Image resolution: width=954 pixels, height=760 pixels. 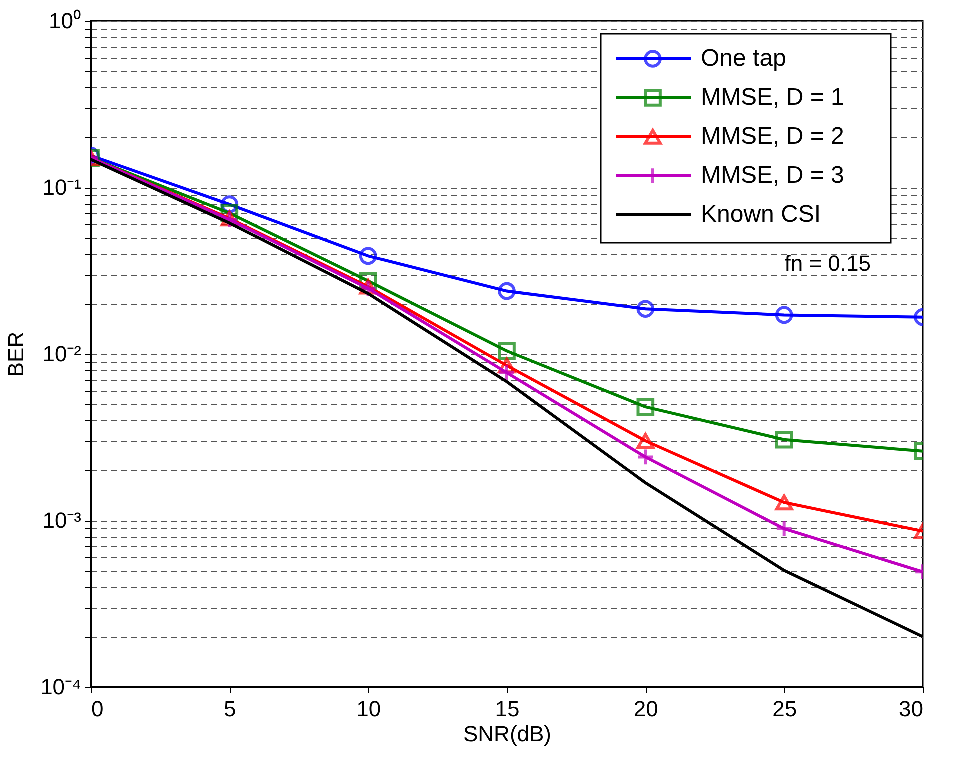 I want to click on x-tick-label: 10, so click(x=369, y=709).